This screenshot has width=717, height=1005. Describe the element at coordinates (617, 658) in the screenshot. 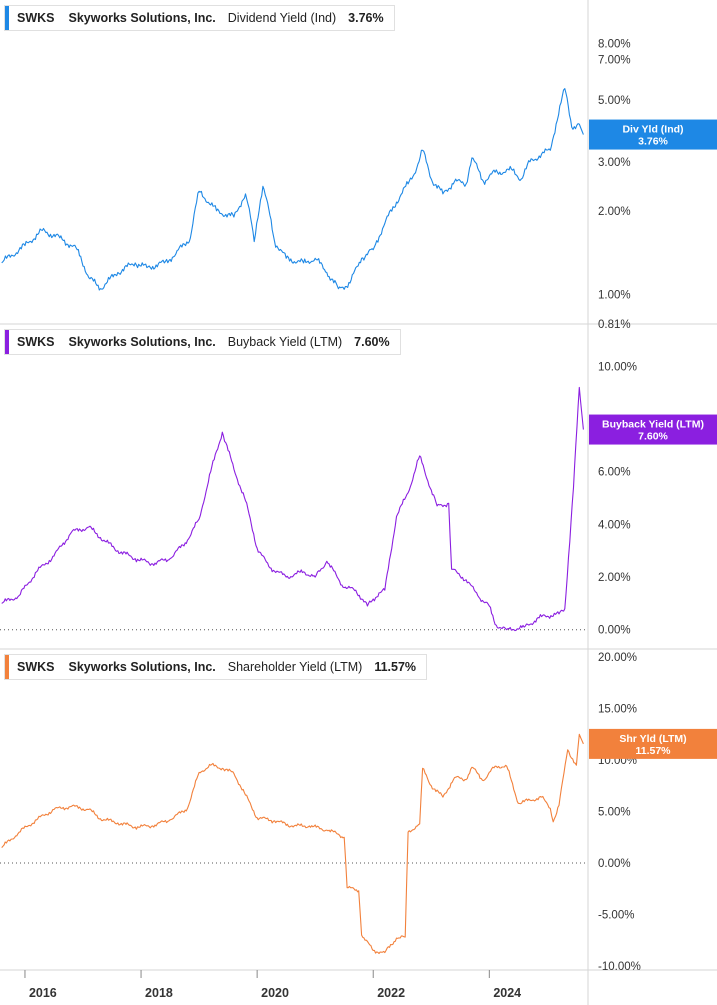

I see `y-tick-label: 20.00%` at that location.